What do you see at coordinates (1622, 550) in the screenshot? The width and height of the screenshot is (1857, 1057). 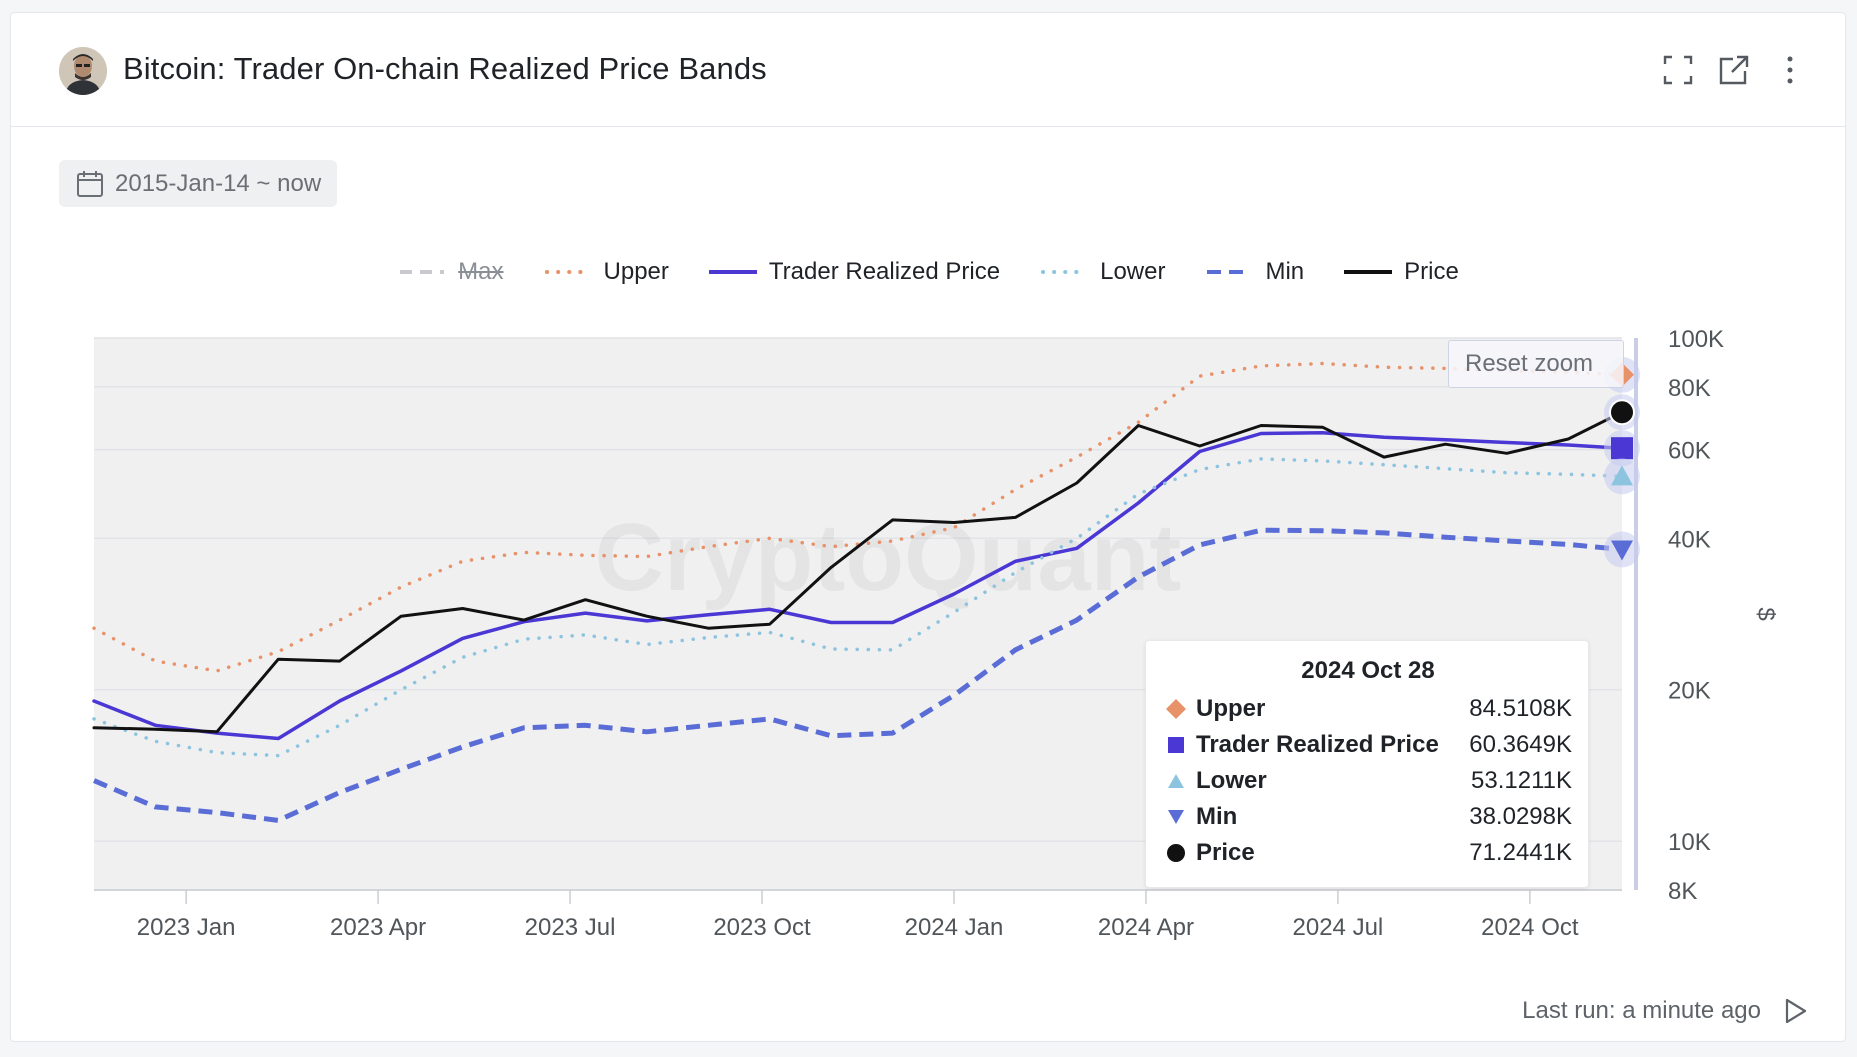 I see `marker-min` at bounding box center [1622, 550].